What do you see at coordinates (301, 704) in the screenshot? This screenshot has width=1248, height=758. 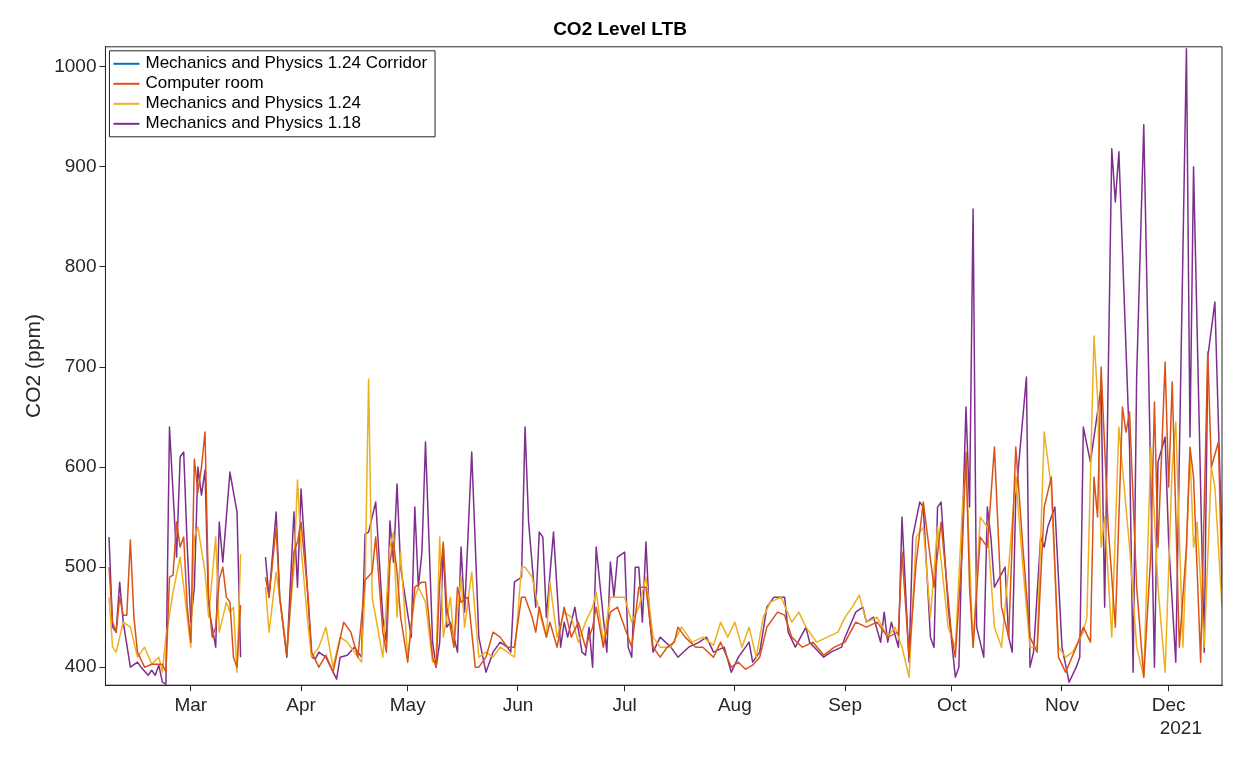 I see `x-tick-label: Apr` at bounding box center [301, 704].